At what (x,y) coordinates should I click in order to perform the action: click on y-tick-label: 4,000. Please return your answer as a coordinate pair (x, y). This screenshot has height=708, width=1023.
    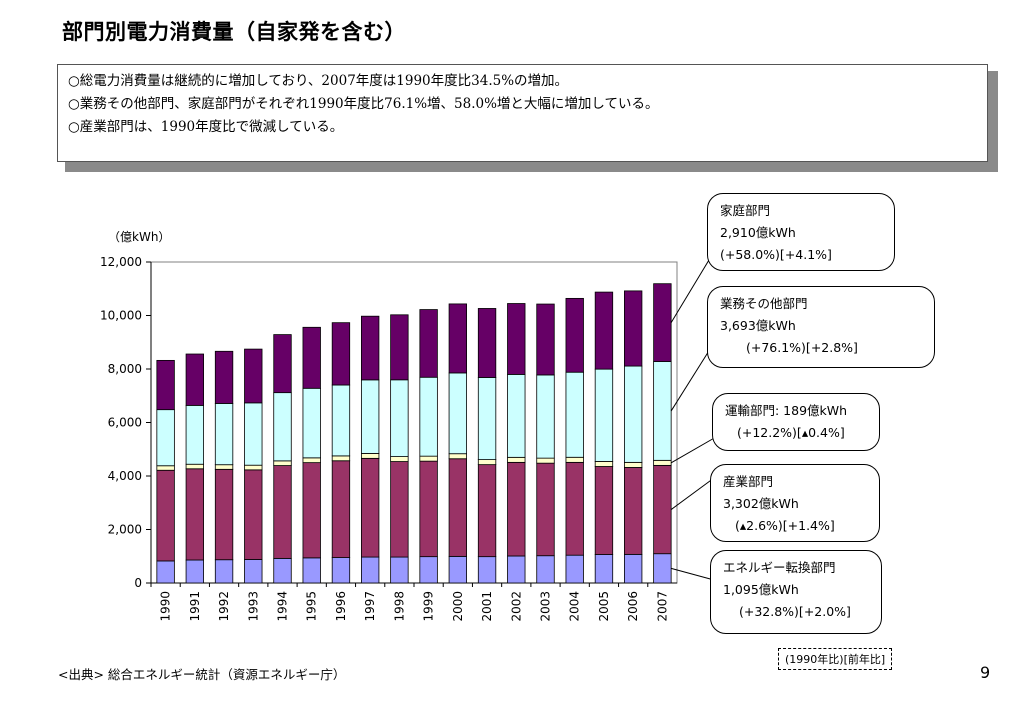
    Looking at the image, I should click on (125, 476).